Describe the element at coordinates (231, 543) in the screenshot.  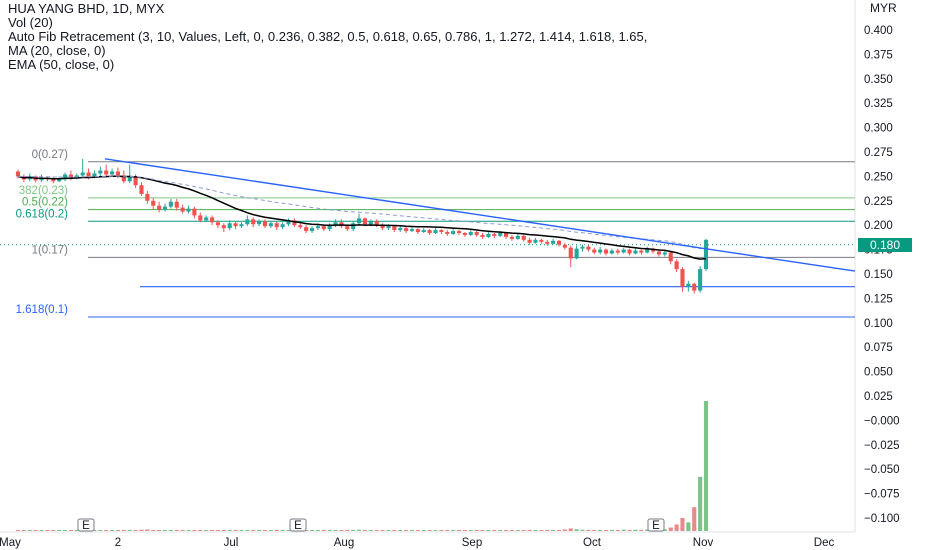
I see `x-tick-label: Jul` at that location.